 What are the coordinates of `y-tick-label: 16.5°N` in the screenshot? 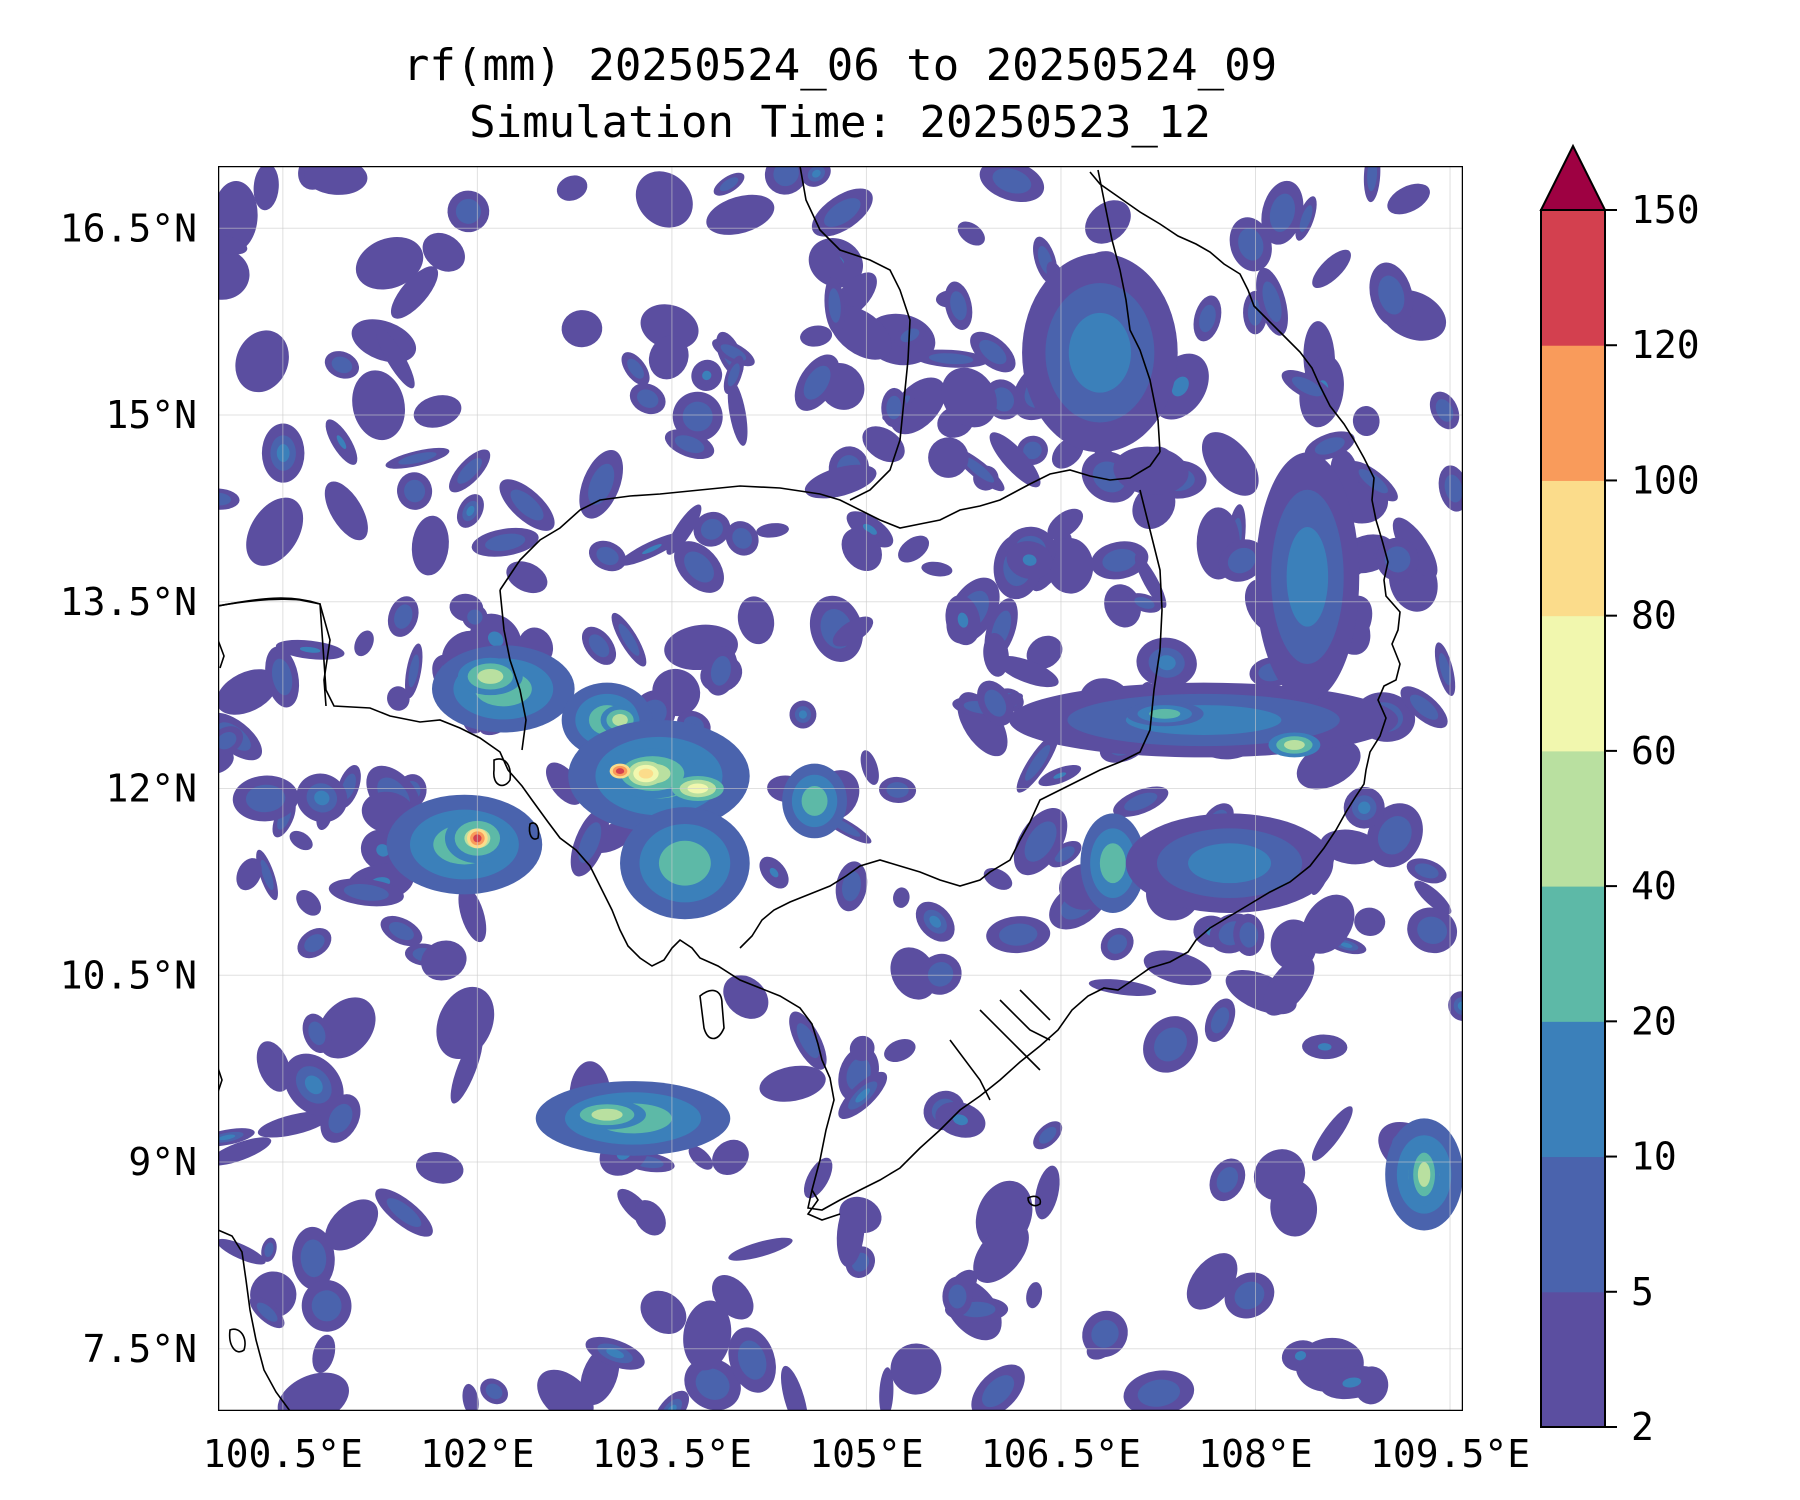 It's located at (128, 228).